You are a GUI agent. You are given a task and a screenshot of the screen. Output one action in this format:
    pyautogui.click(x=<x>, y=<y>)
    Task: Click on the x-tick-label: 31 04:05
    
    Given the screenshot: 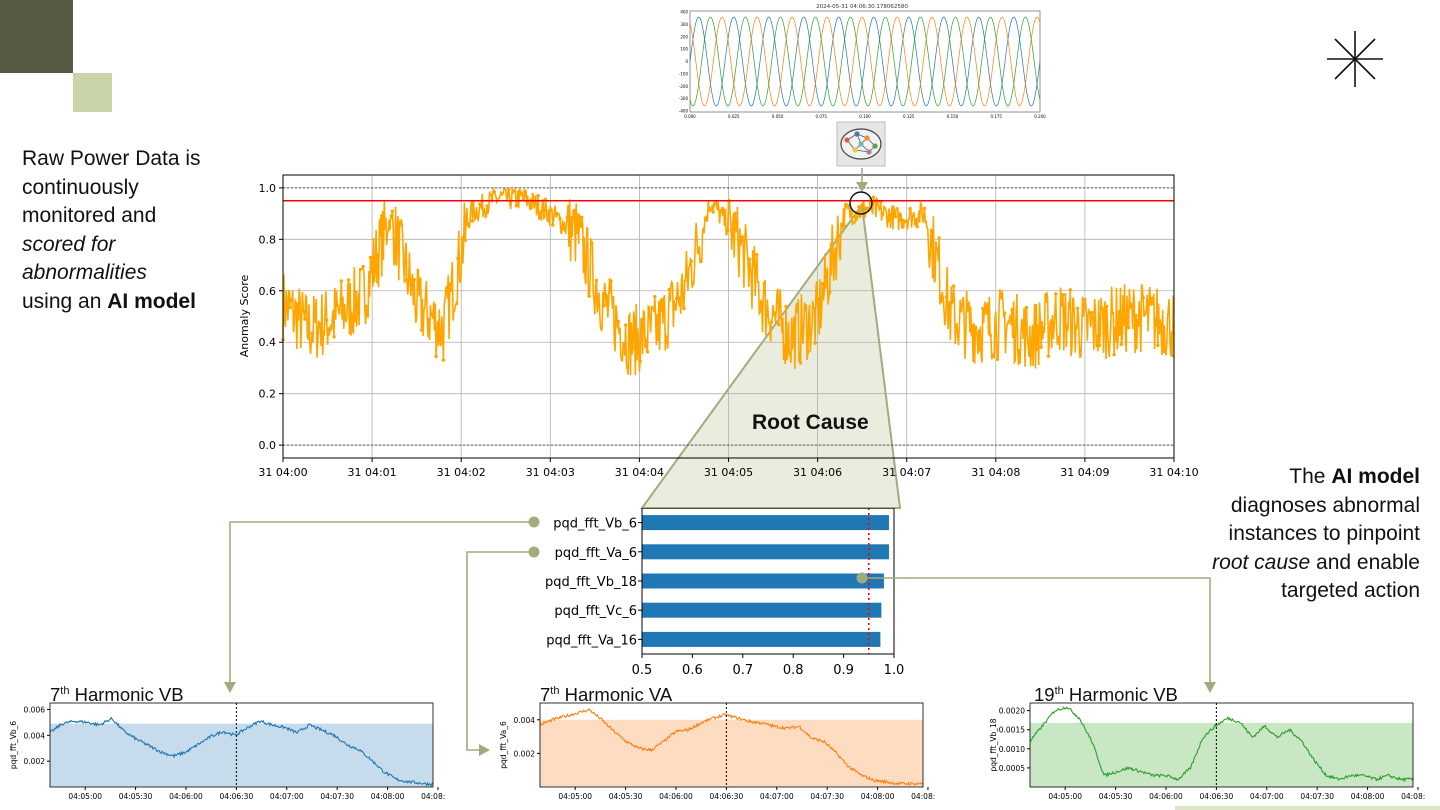 What is the action you would take?
    pyautogui.click(x=728, y=472)
    